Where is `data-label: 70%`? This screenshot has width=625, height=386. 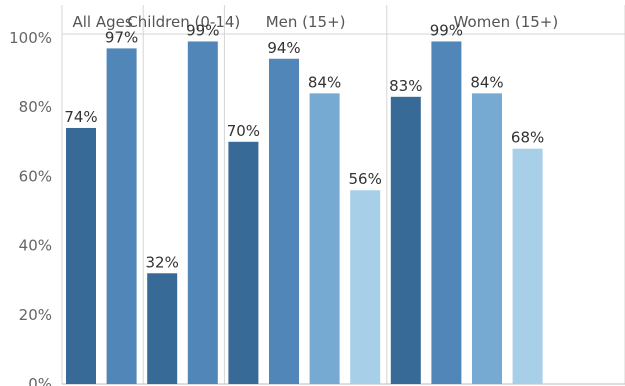
data-label: 70% is located at coordinates (243, 131).